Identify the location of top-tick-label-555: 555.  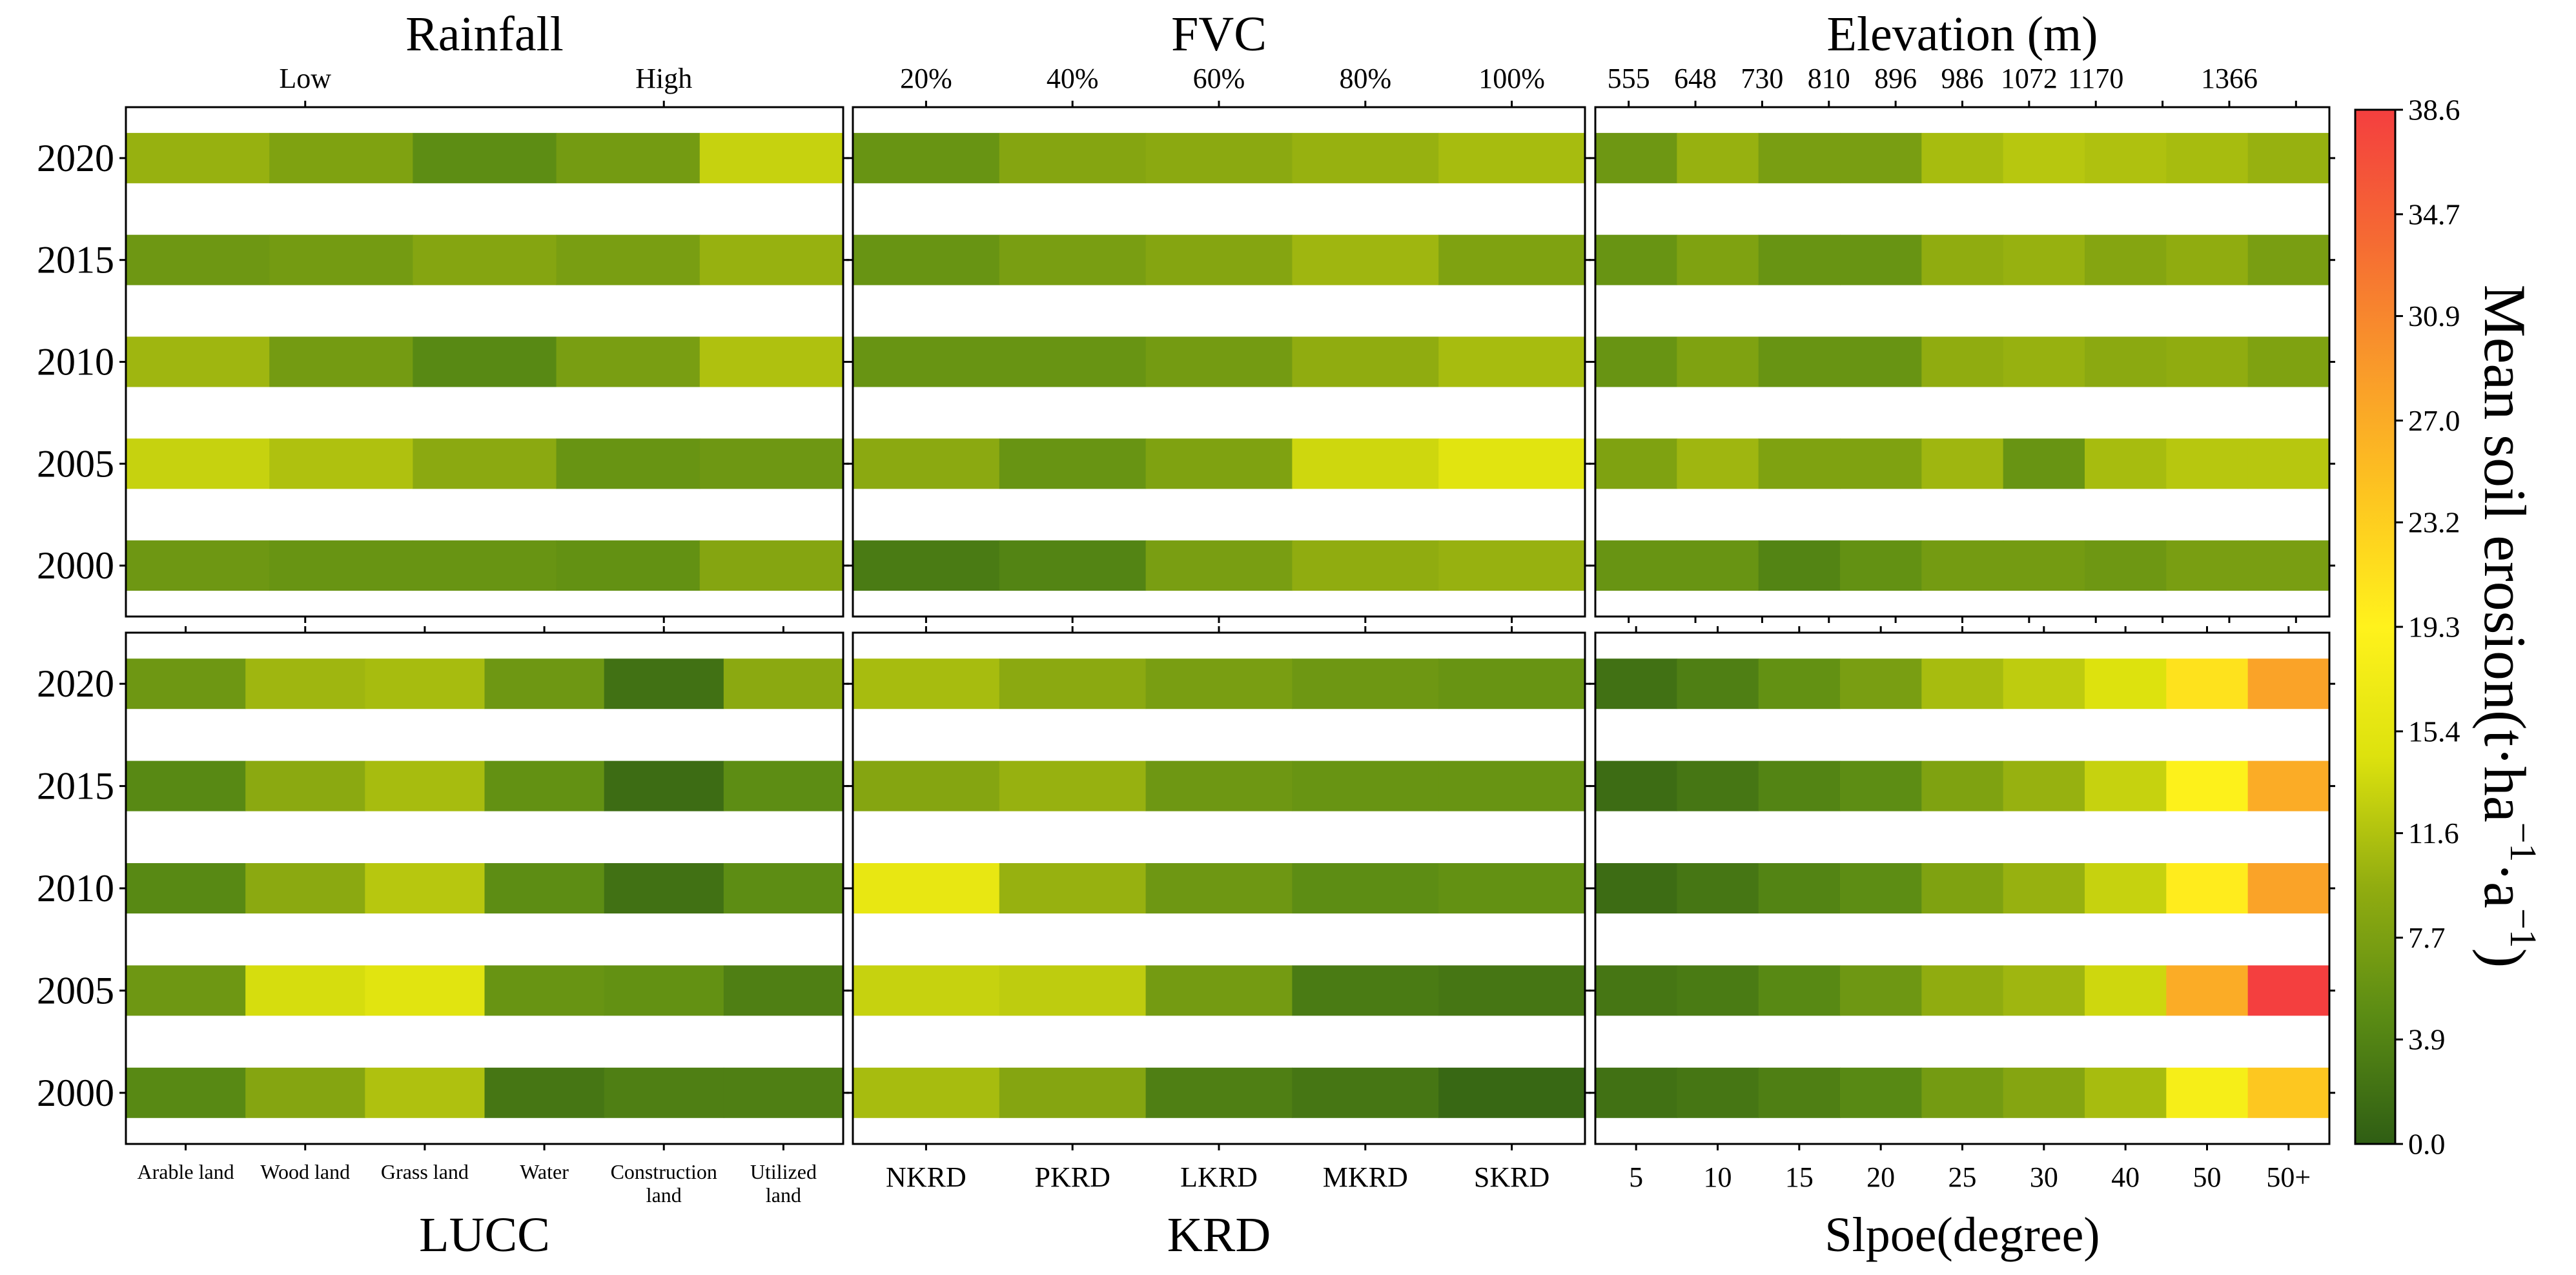
(1629, 78).